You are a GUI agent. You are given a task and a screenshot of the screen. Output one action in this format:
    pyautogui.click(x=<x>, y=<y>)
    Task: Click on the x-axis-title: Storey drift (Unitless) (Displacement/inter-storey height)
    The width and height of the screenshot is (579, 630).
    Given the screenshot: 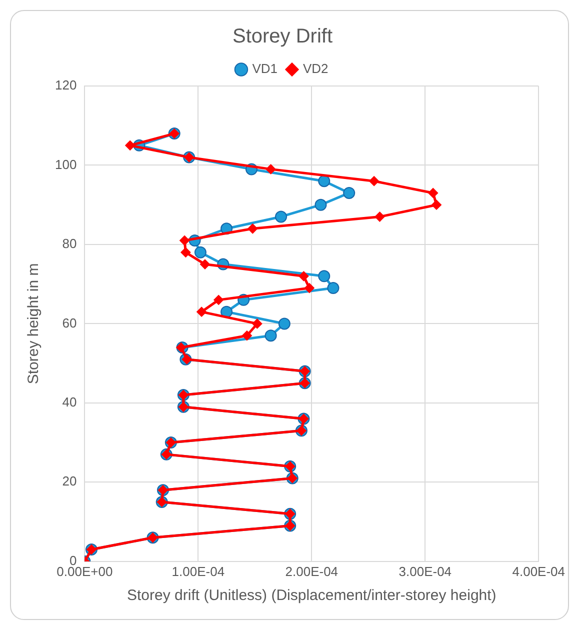 What is the action you would take?
    pyautogui.click(x=311, y=595)
    